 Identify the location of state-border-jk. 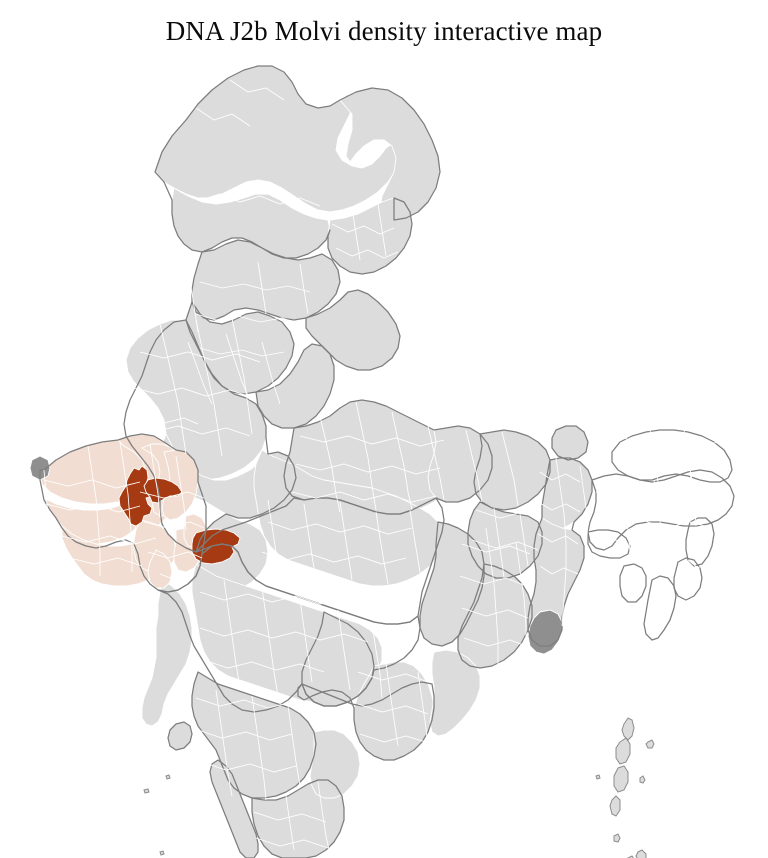
(297, 170).